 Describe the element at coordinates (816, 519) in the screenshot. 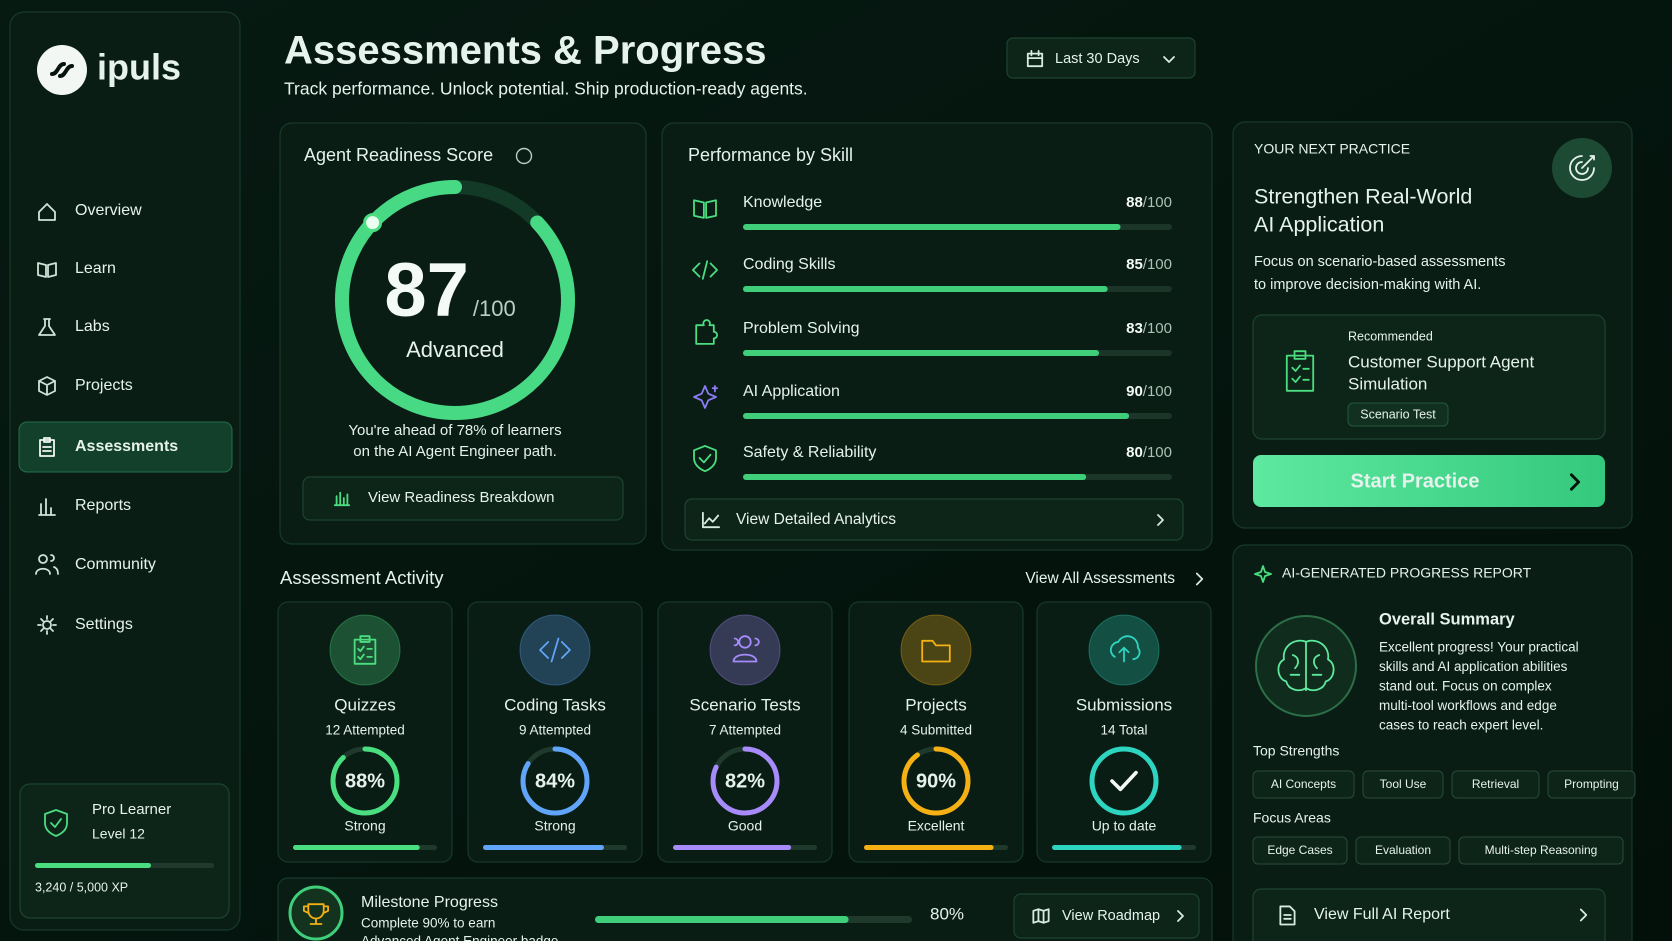

I see `analytics-button-label: View Detailed Analytics` at that location.